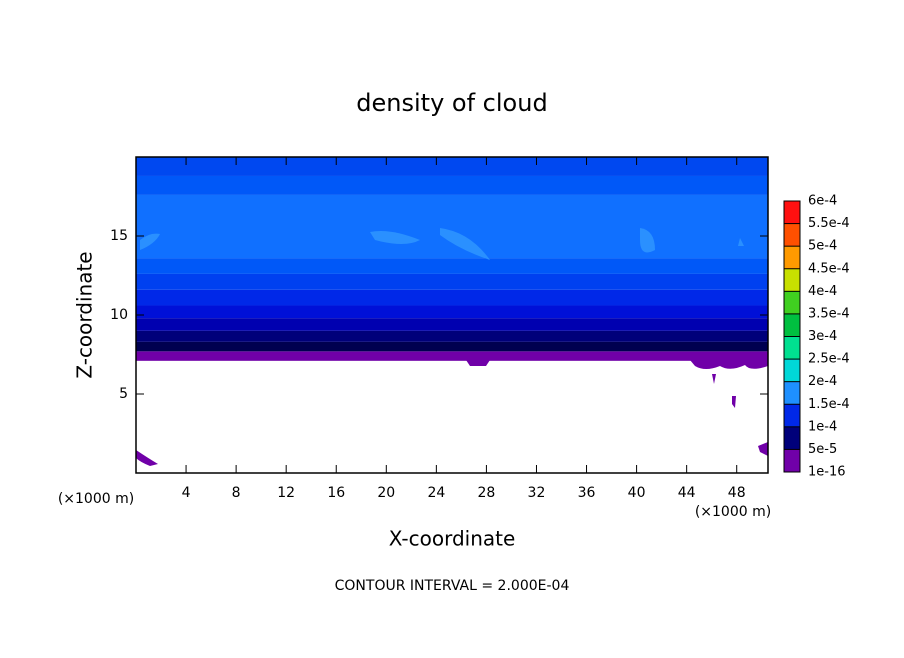  What do you see at coordinates (286, 493) in the screenshot?
I see `x-tick-label: 12` at bounding box center [286, 493].